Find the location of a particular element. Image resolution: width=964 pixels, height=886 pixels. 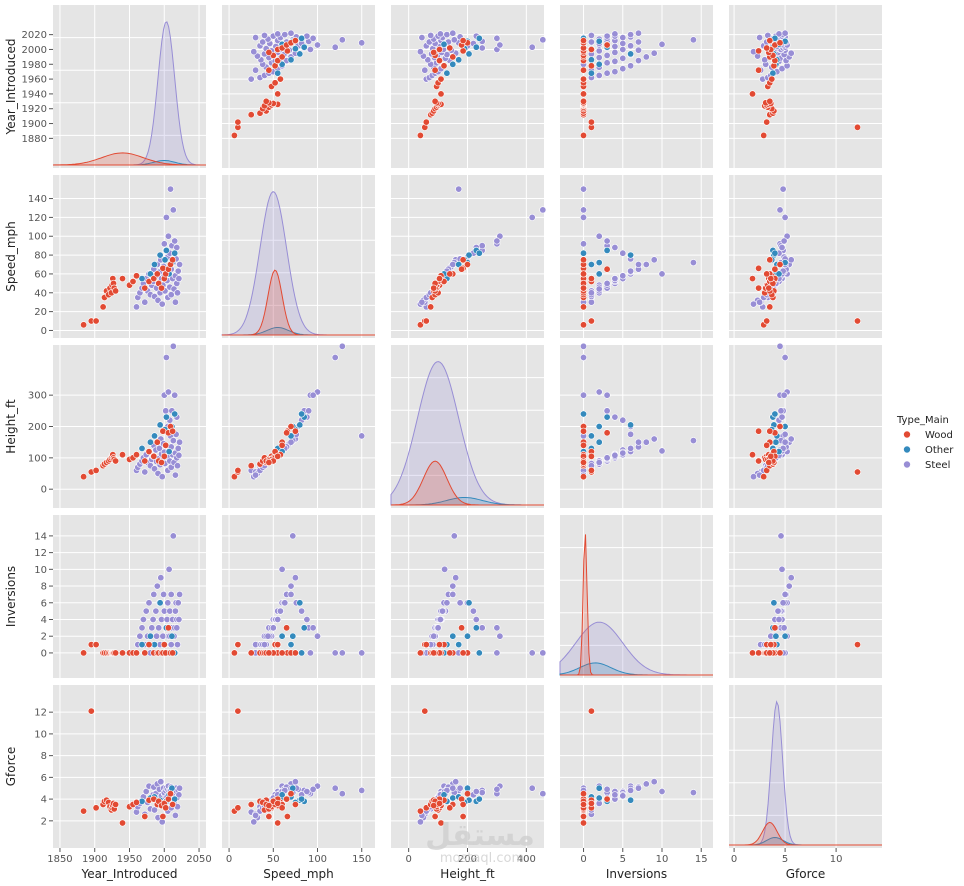

y-tick-label: 14 is located at coordinates (40, 536).